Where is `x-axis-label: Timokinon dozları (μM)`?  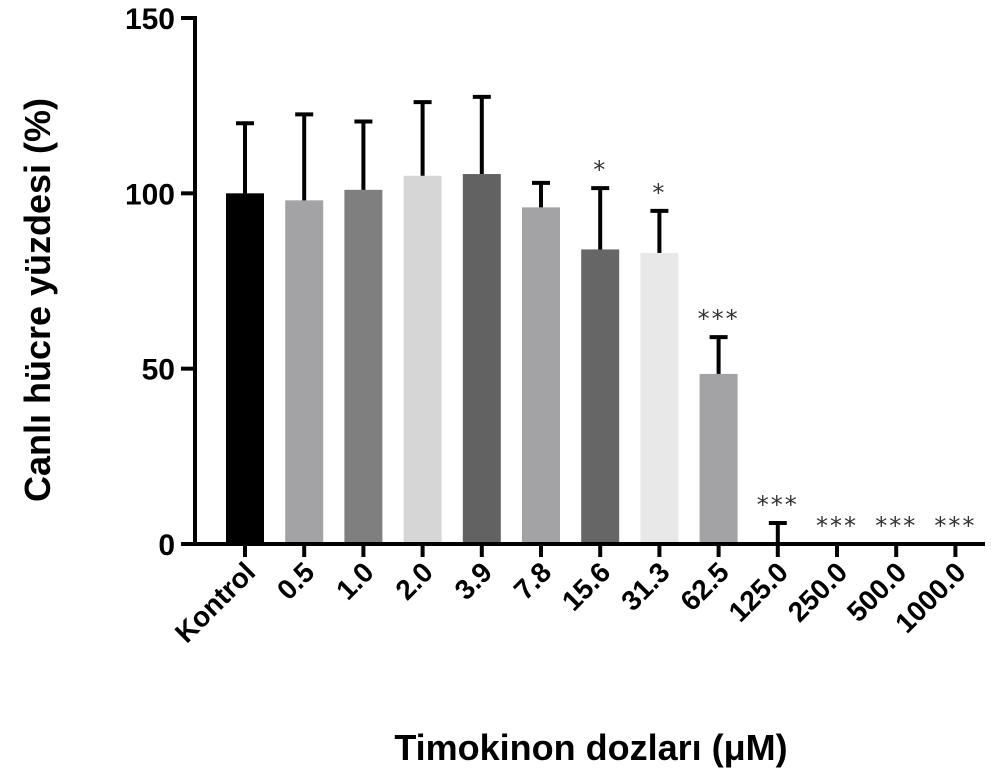 x-axis-label: Timokinon dozları (μM) is located at coordinates (590, 747).